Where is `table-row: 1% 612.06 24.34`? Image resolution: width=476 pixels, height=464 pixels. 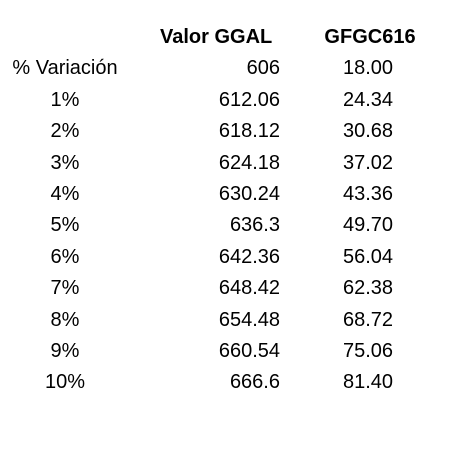
table-row: 1% 612.06 24.34 is located at coordinates (238, 100).